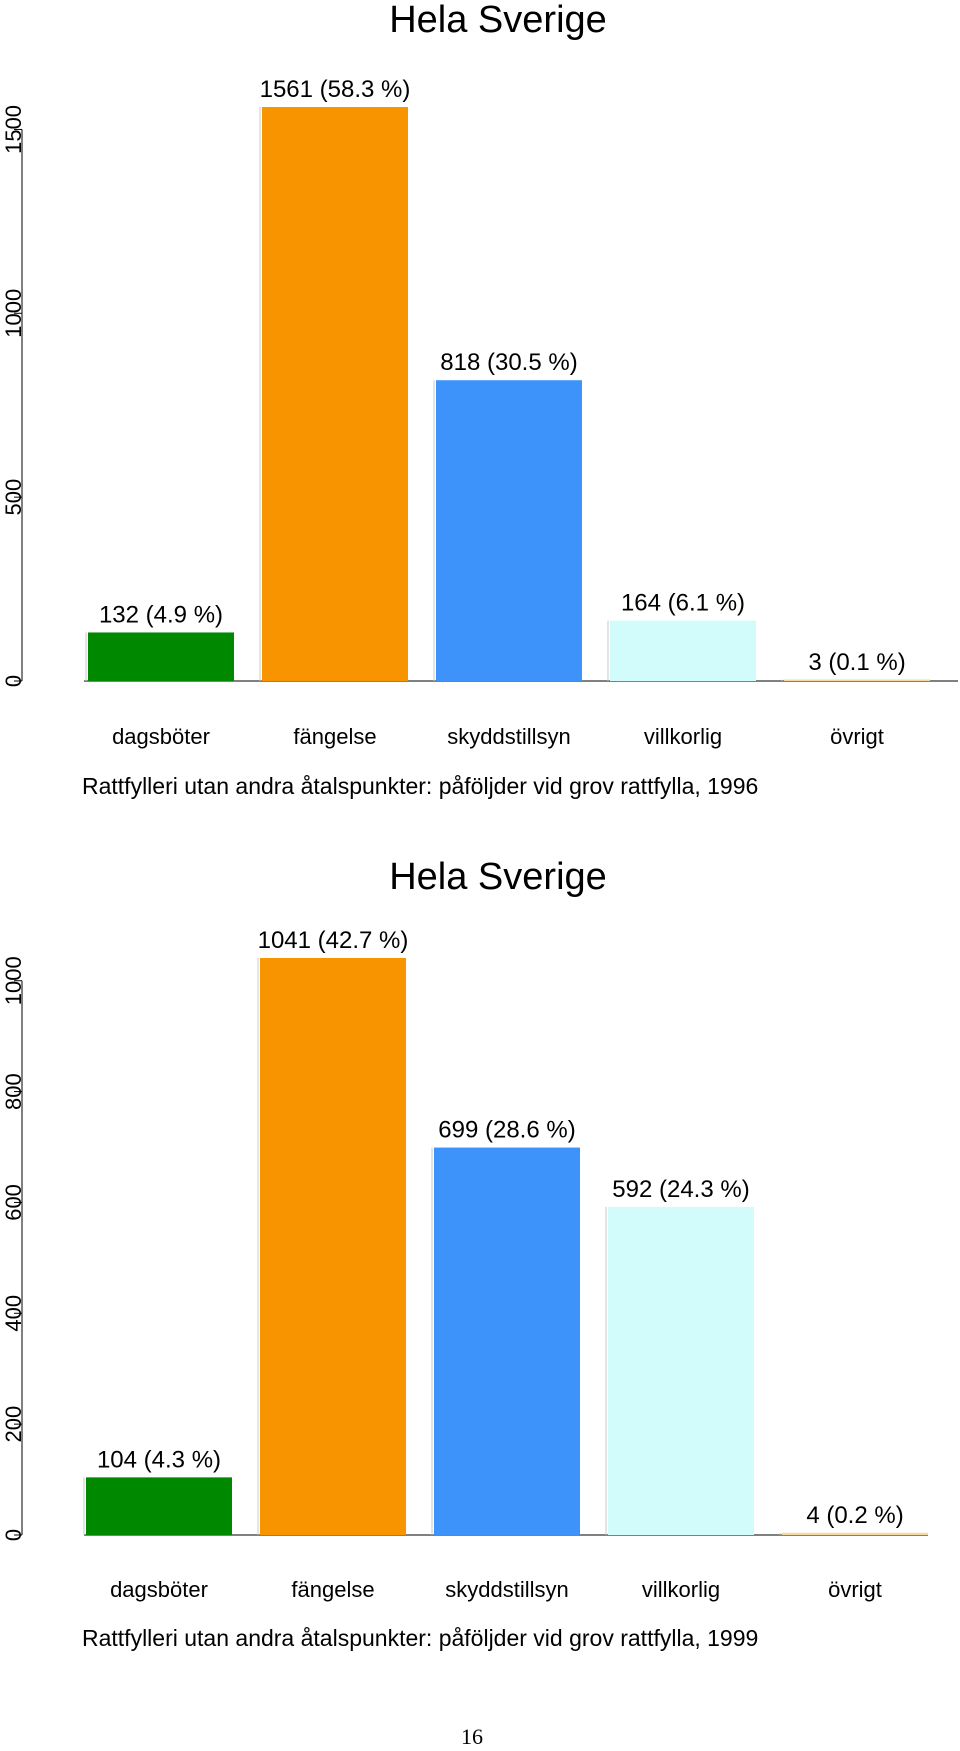  Describe the element at coordinates (680, 1189) in the screenshot. I see `data-label: 592 (24.3 %)` at that location.